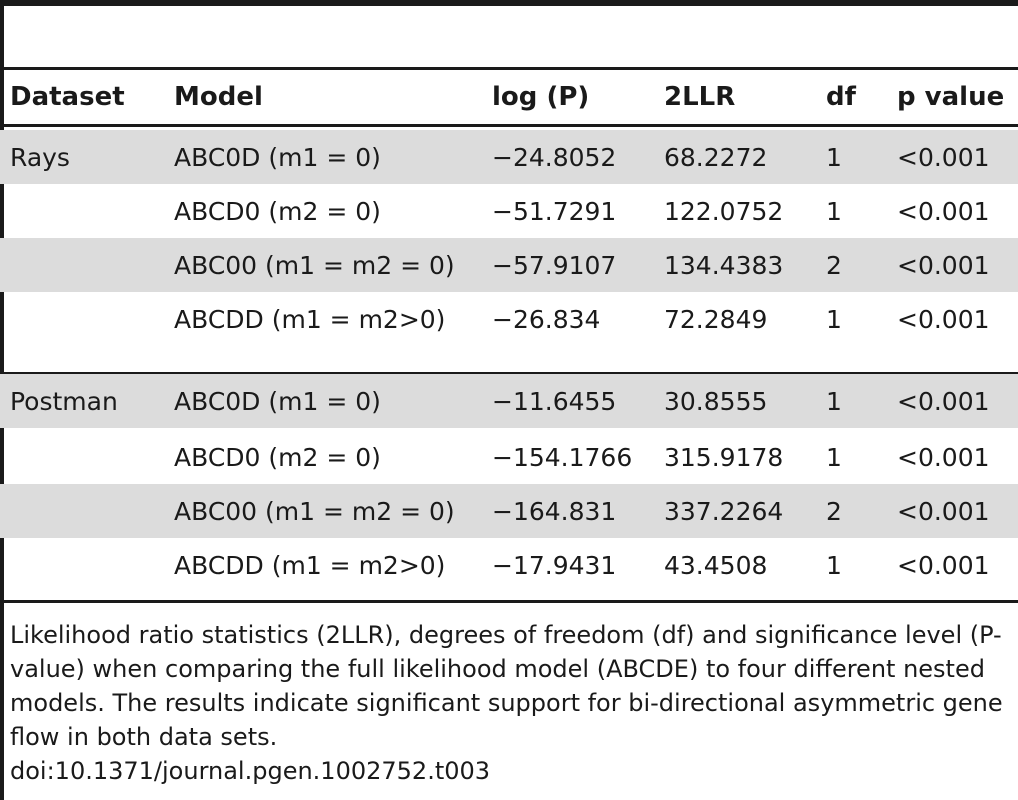  Describe the element at coordinates (724, 211) in the screenshot. I see `llr-cell: 122.0752` at that location.